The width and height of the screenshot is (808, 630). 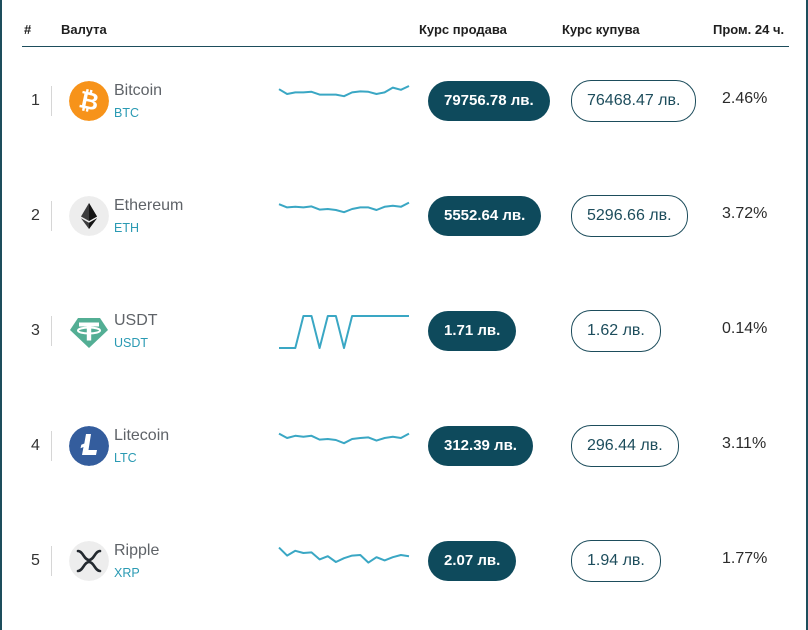 What do you see at coordinates (125, 458) in the screenshot?
I see `coin-code: LTC` at bounding box center [125, 458].